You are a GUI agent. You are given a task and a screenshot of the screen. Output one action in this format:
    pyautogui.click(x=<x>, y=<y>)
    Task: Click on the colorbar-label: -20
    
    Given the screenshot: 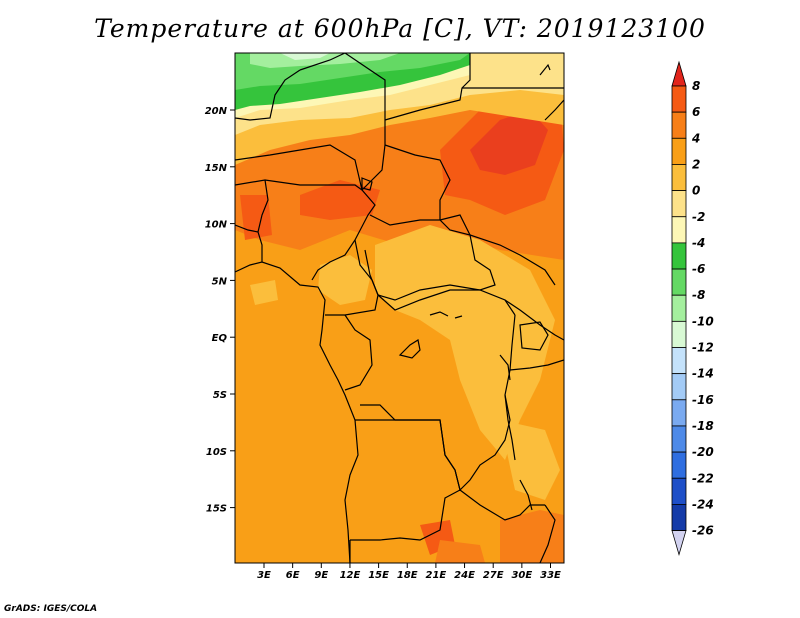 What is the action you would take?
    pyautogui.click(x=703, y=452)
    